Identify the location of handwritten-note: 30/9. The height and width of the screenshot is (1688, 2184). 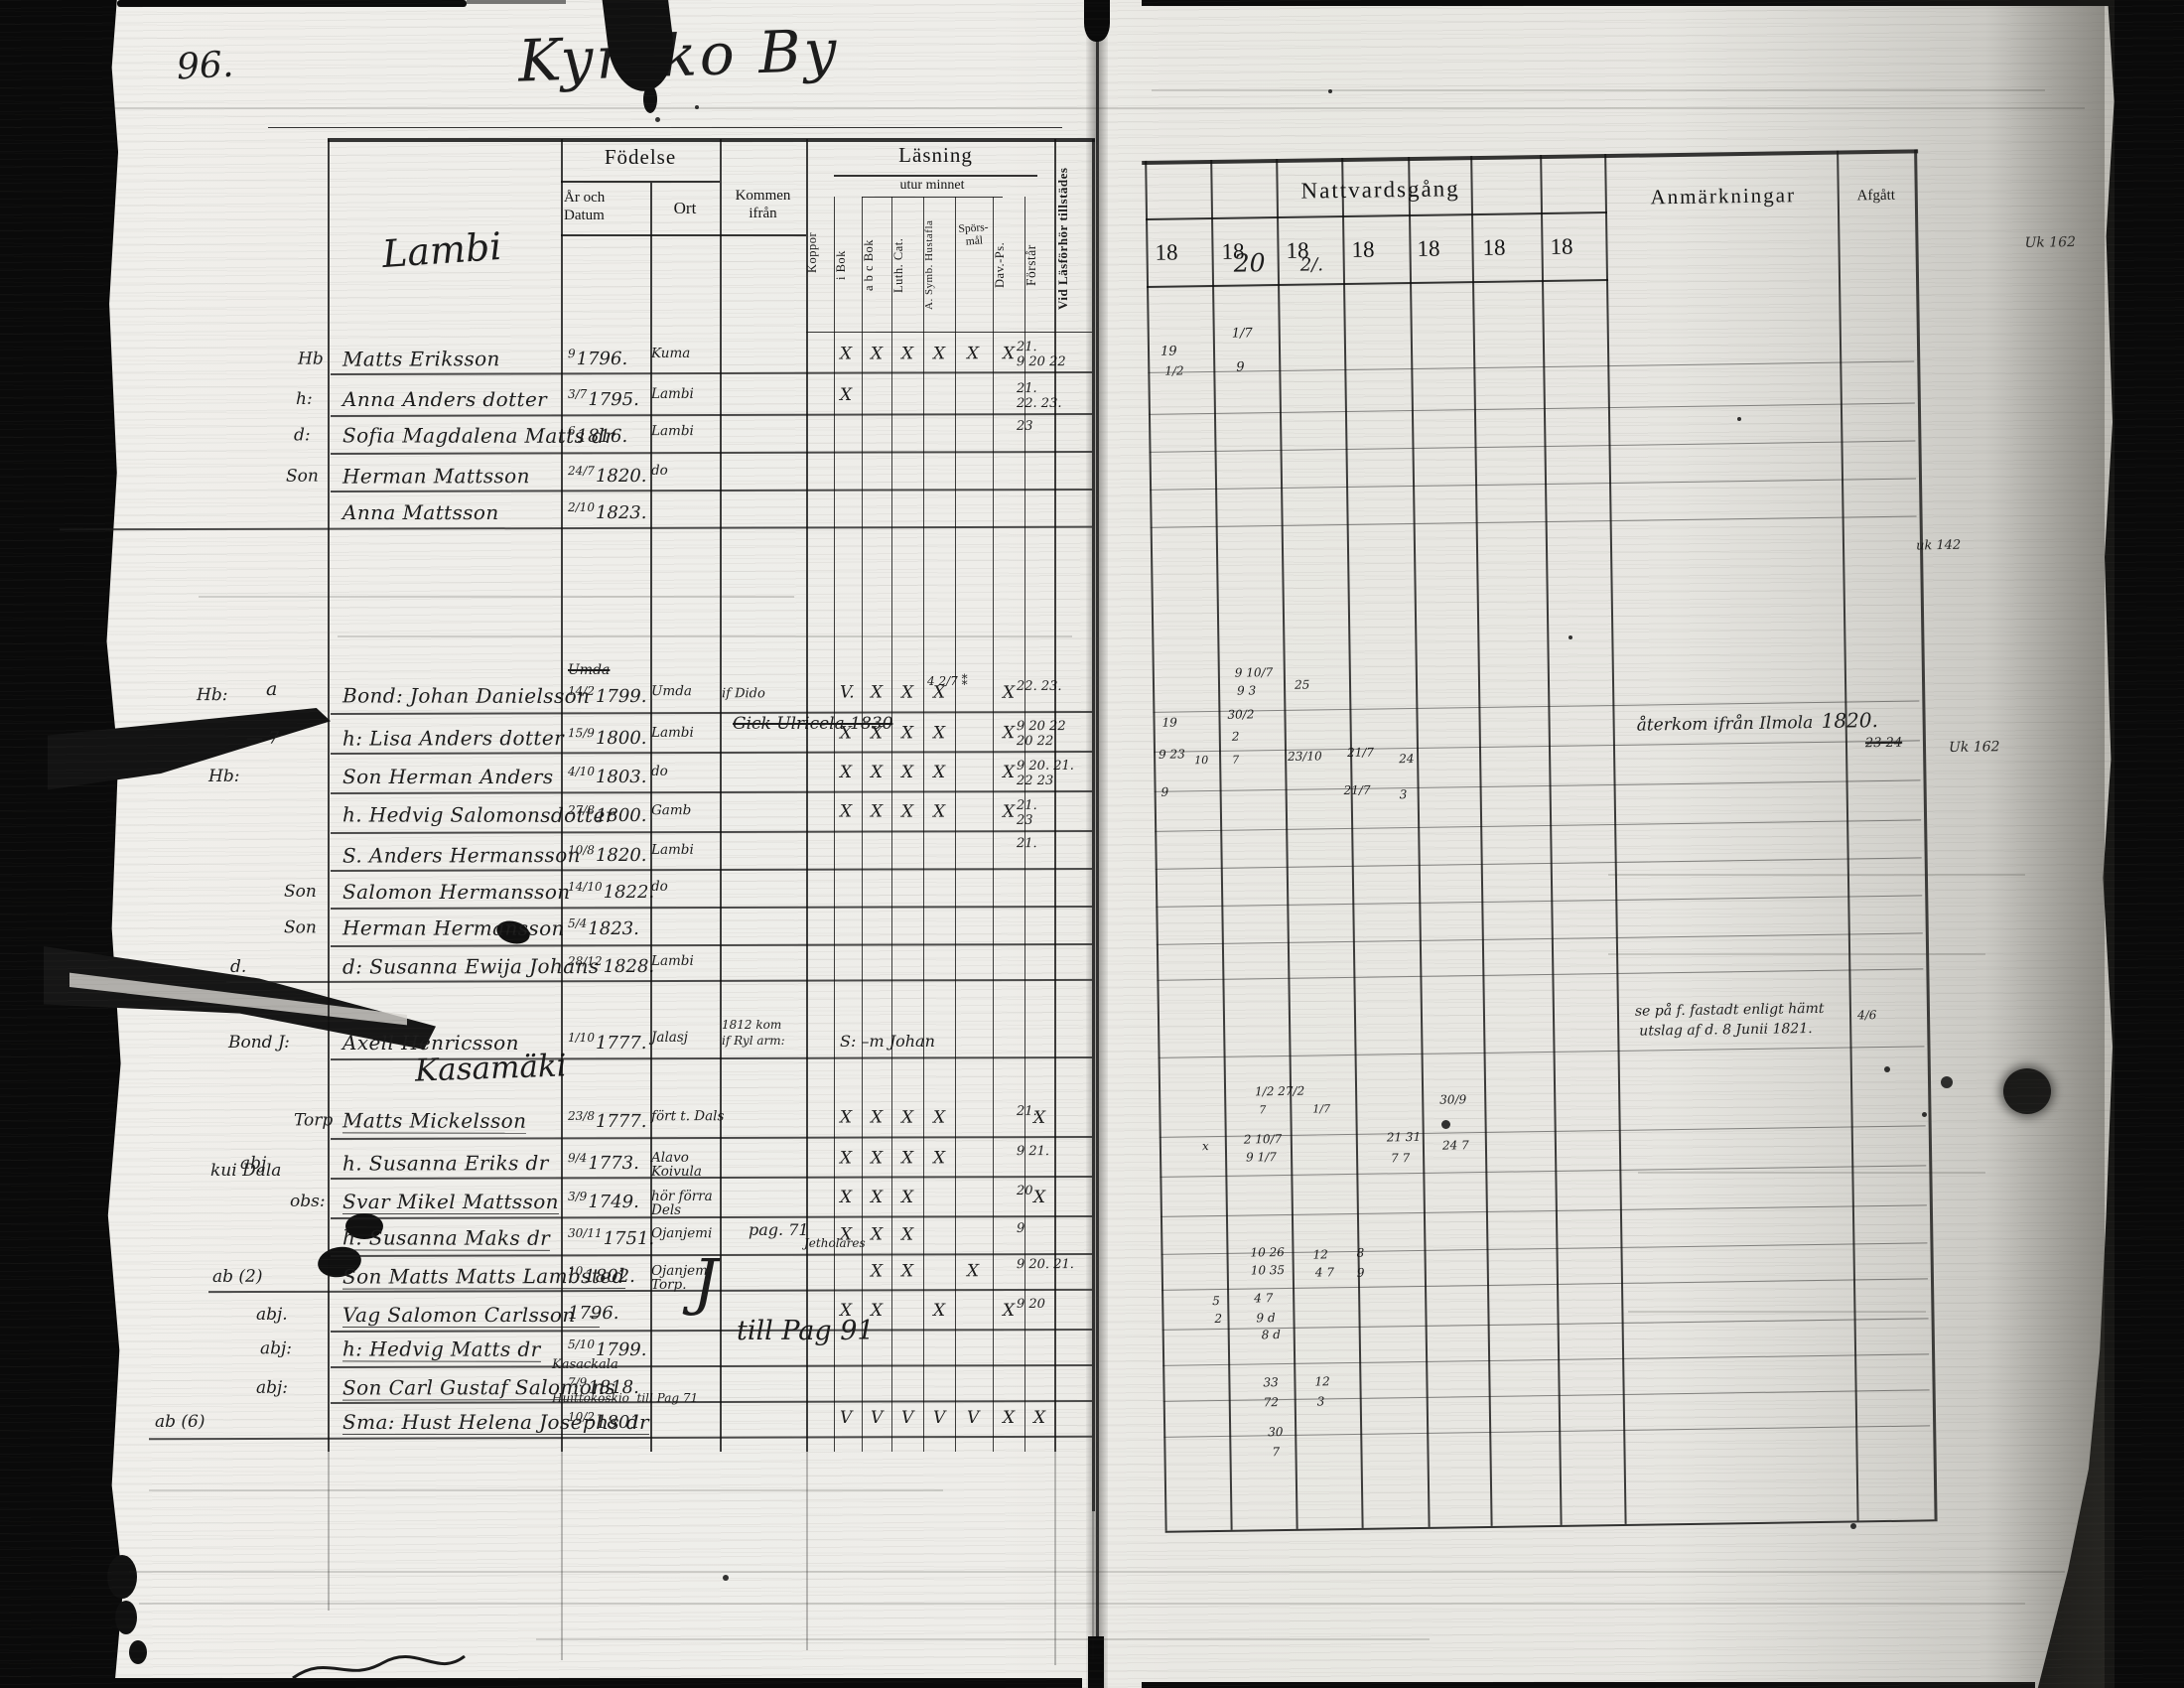
(1453, 1099).